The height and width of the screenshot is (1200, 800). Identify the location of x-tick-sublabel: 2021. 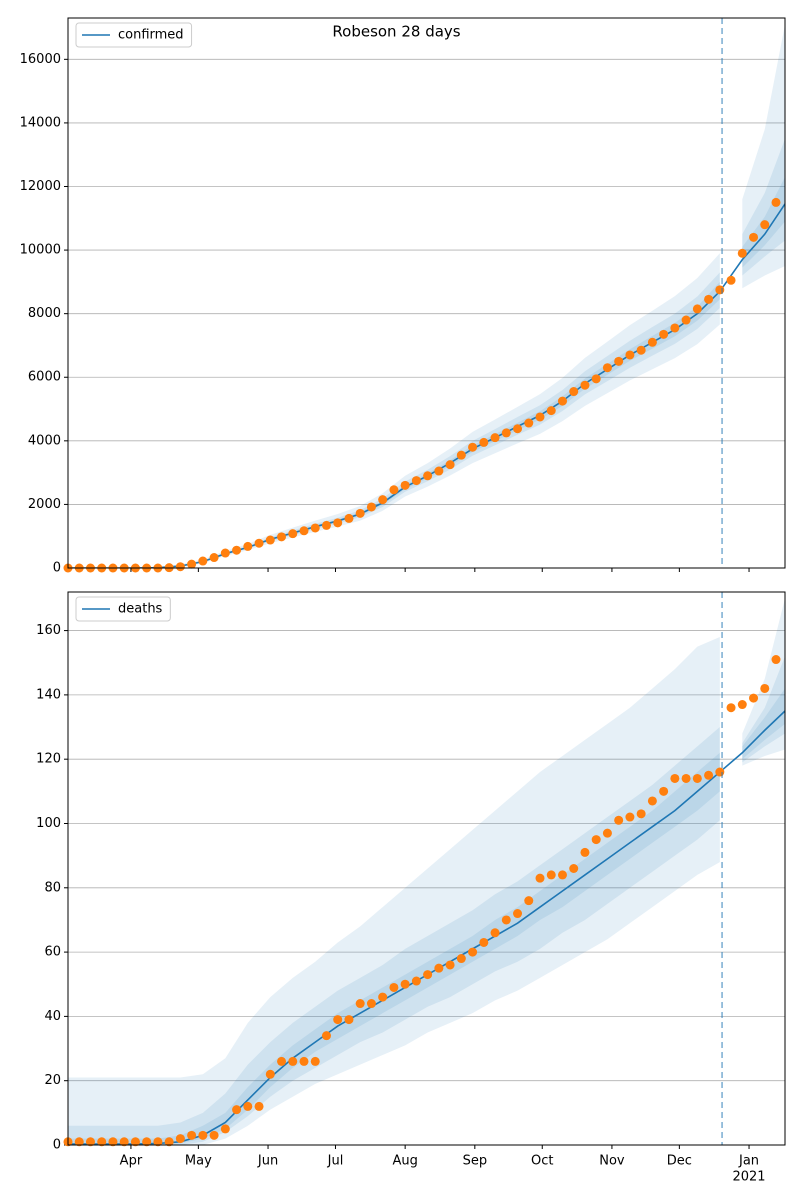
(748, 1177).